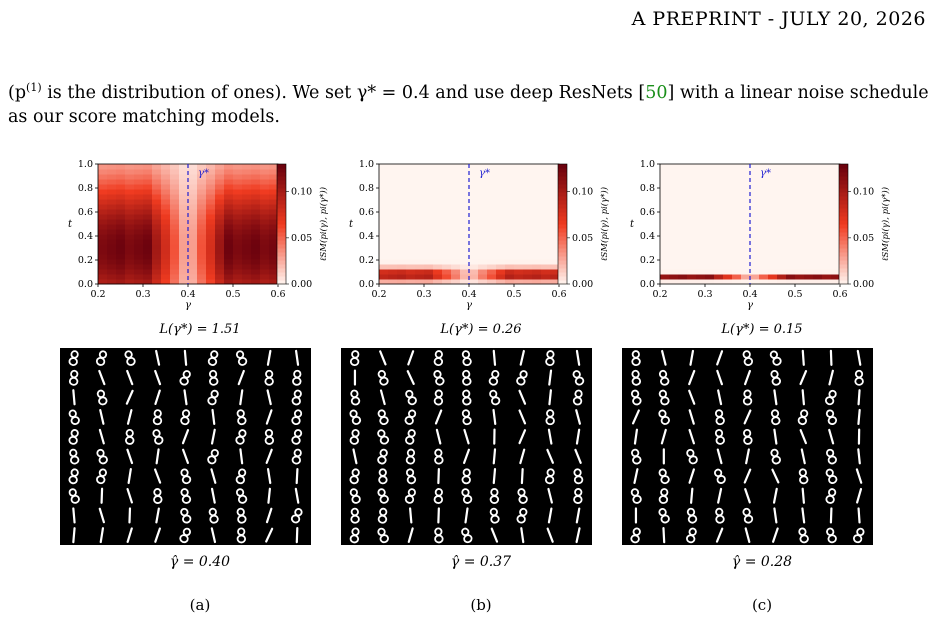 The height and width of the screenshot is (618, 948). Describe the element at coordinates (647, 212) in the screenshot. I see `y-tick-label: 0.6` at that location.